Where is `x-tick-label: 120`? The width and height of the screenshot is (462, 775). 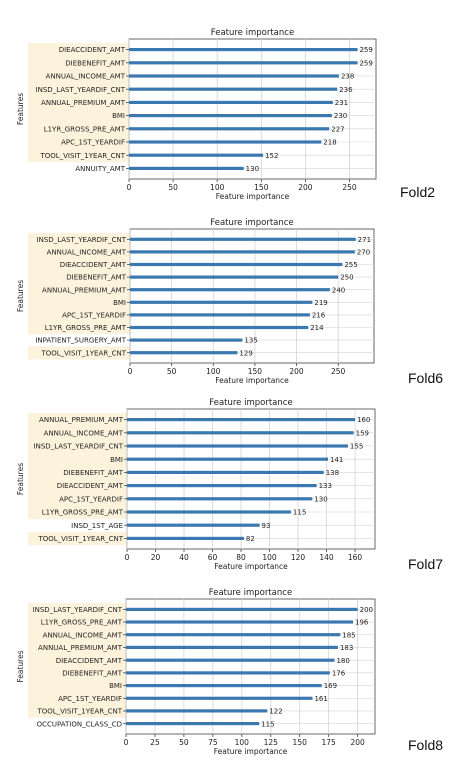
x-tick-label: 120 is located at coordinates (298, 557).